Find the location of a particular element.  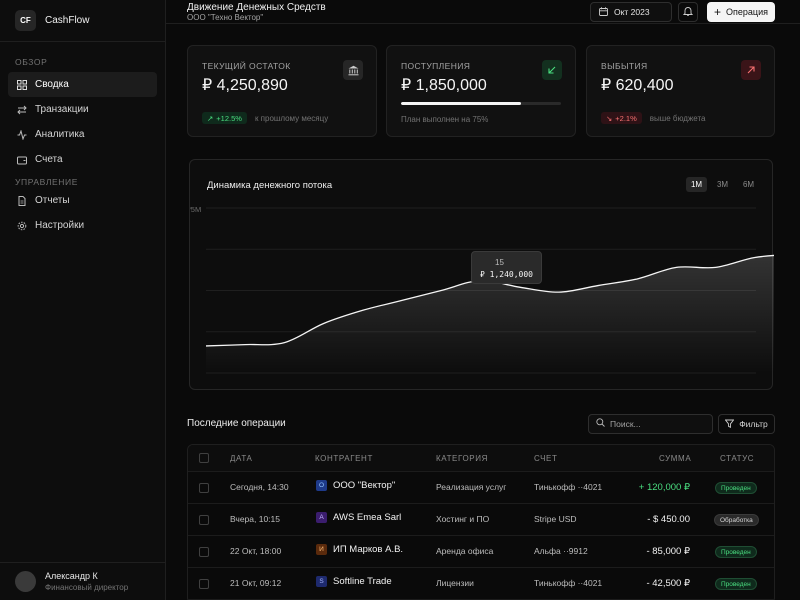

change-value: +12.5% is located at coordinates (229, 118).